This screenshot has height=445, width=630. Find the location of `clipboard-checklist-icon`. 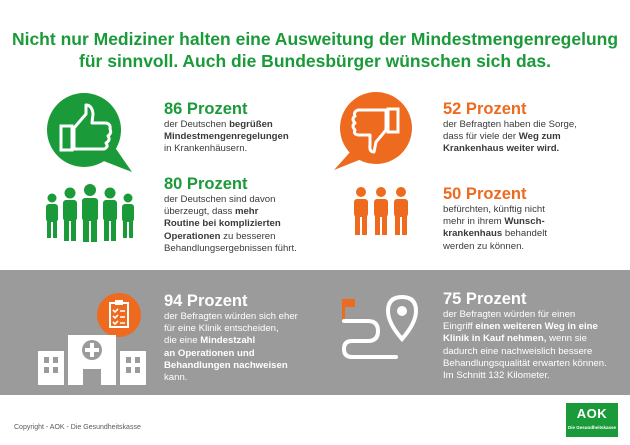

clipboard-checklist-icon is located at coordinates (119, 315).